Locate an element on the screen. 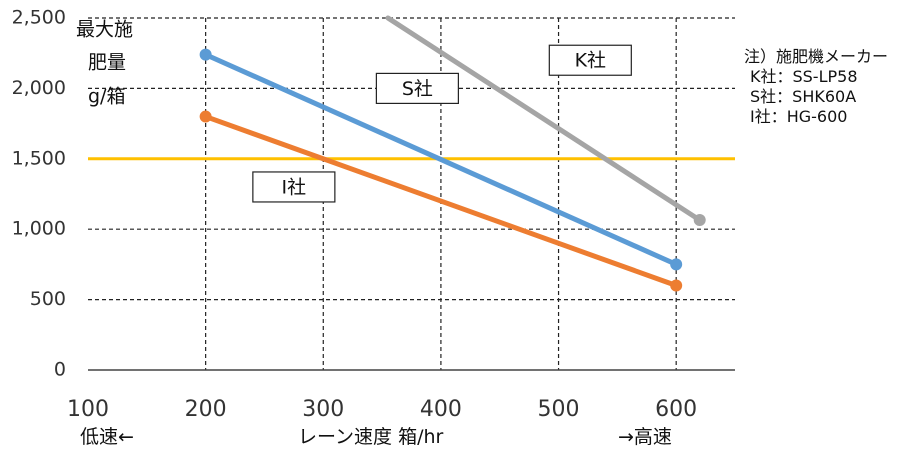  x-tick-label: 100 is located at coordinates (88, 409).